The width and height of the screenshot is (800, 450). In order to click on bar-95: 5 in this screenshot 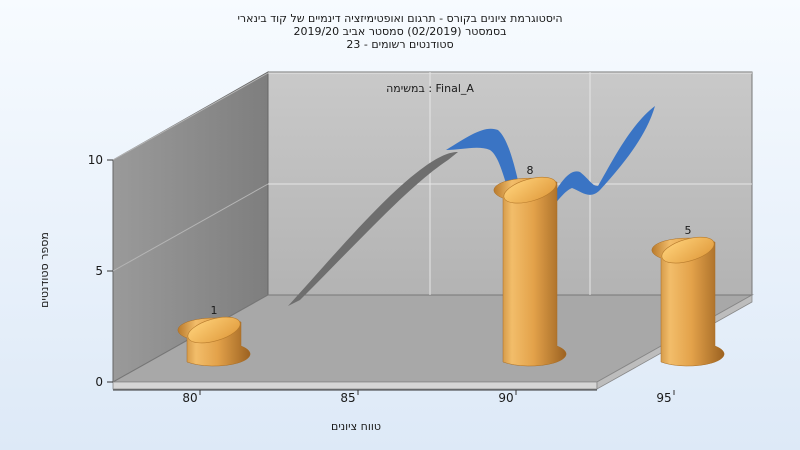, I will do `click(688, 295)`.